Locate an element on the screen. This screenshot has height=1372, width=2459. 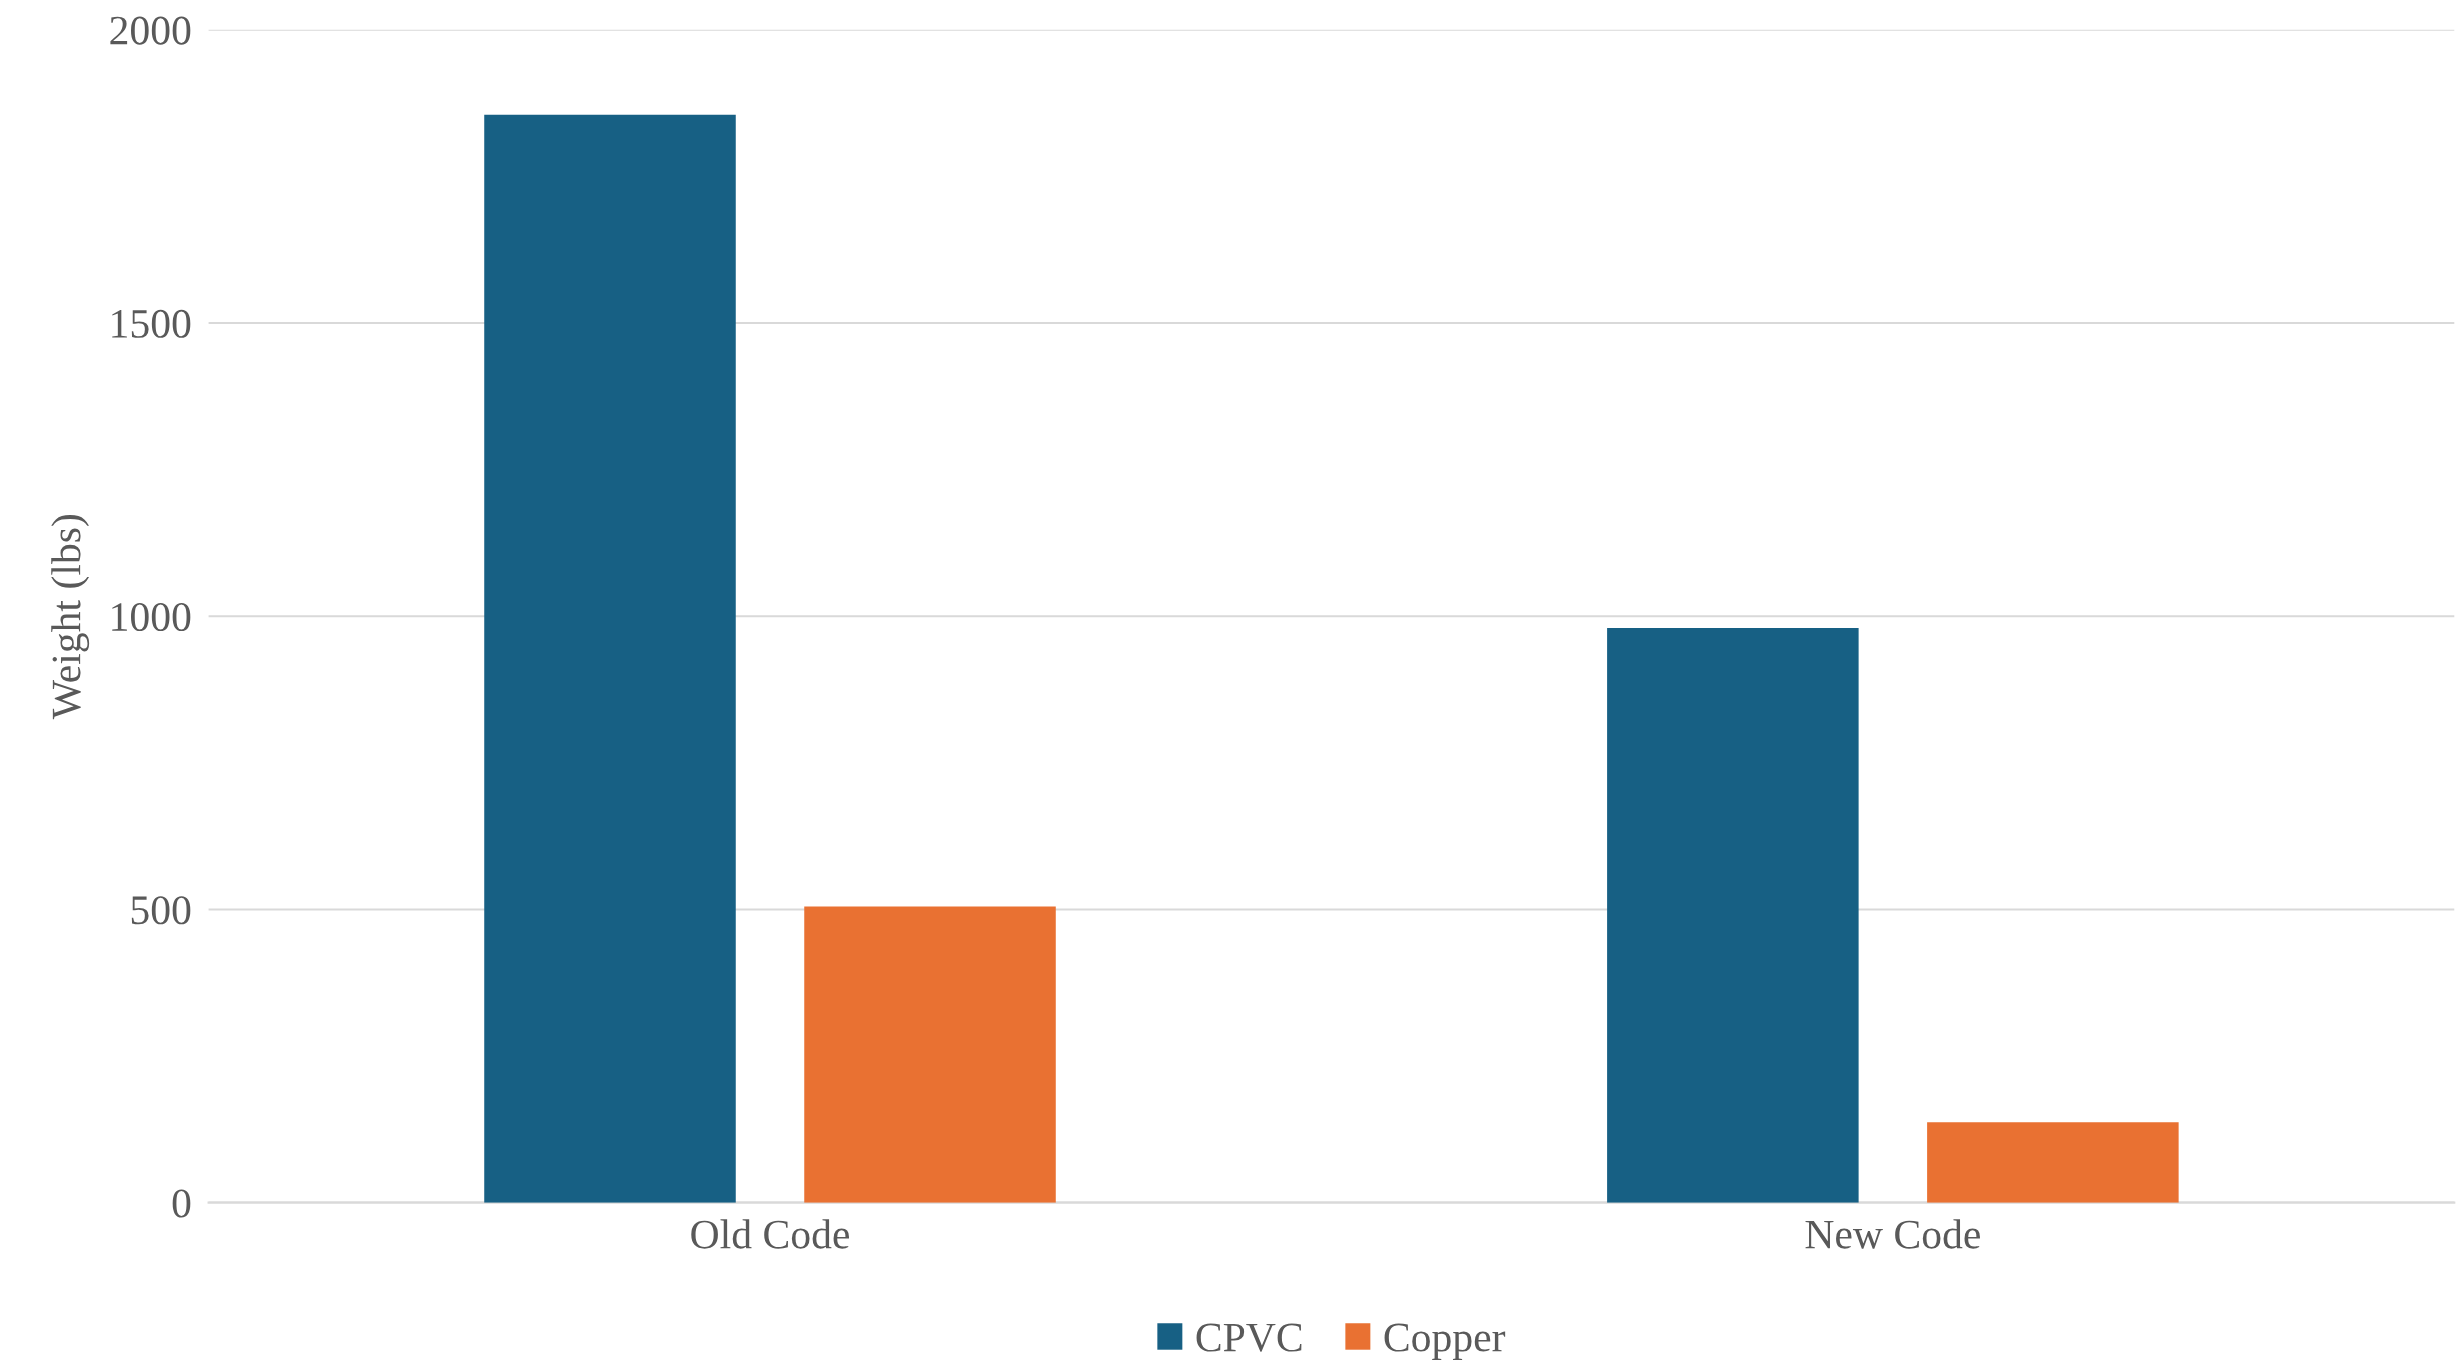
y-tick-label: 1000 is located at coordinates (151, 617).